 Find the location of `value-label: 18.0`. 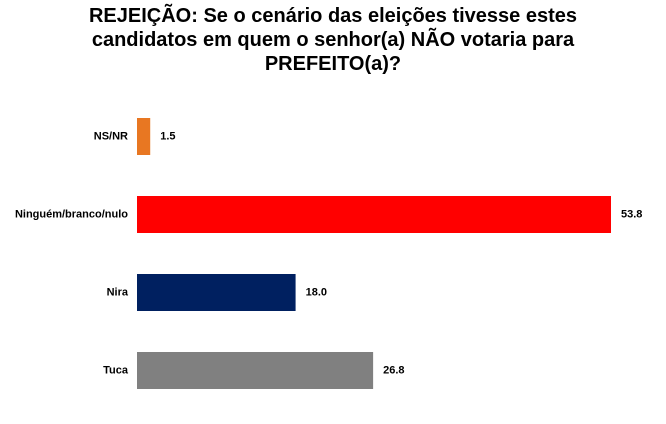

value-label: 18.0 is located at coordinates (316, 292).